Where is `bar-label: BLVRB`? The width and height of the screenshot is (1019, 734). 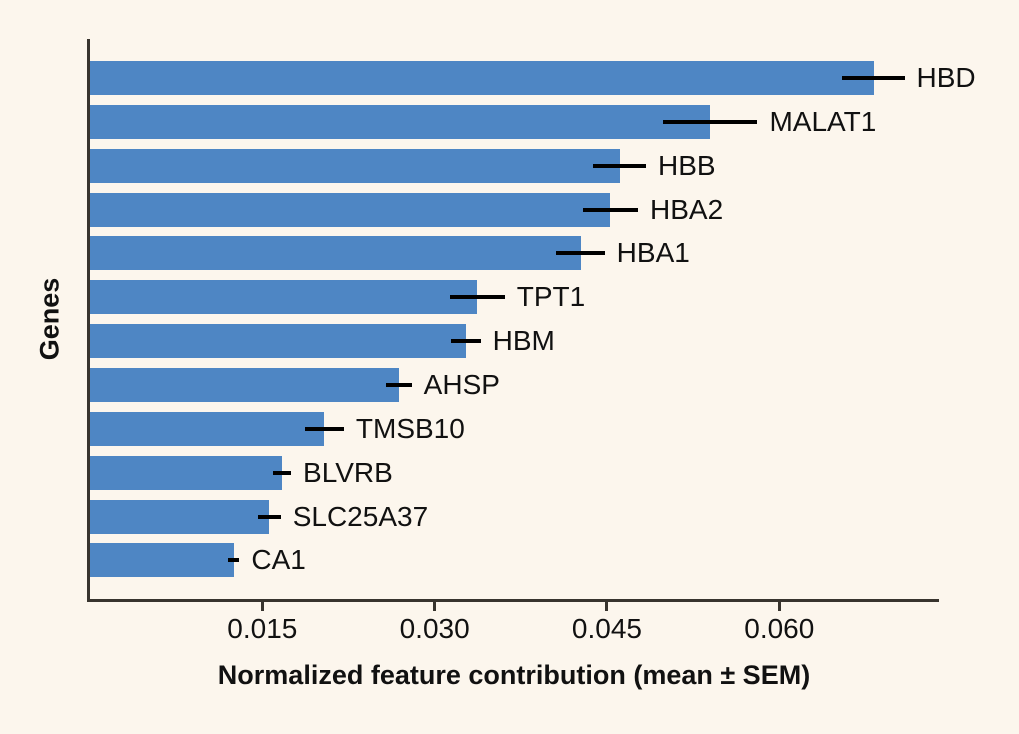
bar-label: BLVRB is located at coordinates (348, 472).